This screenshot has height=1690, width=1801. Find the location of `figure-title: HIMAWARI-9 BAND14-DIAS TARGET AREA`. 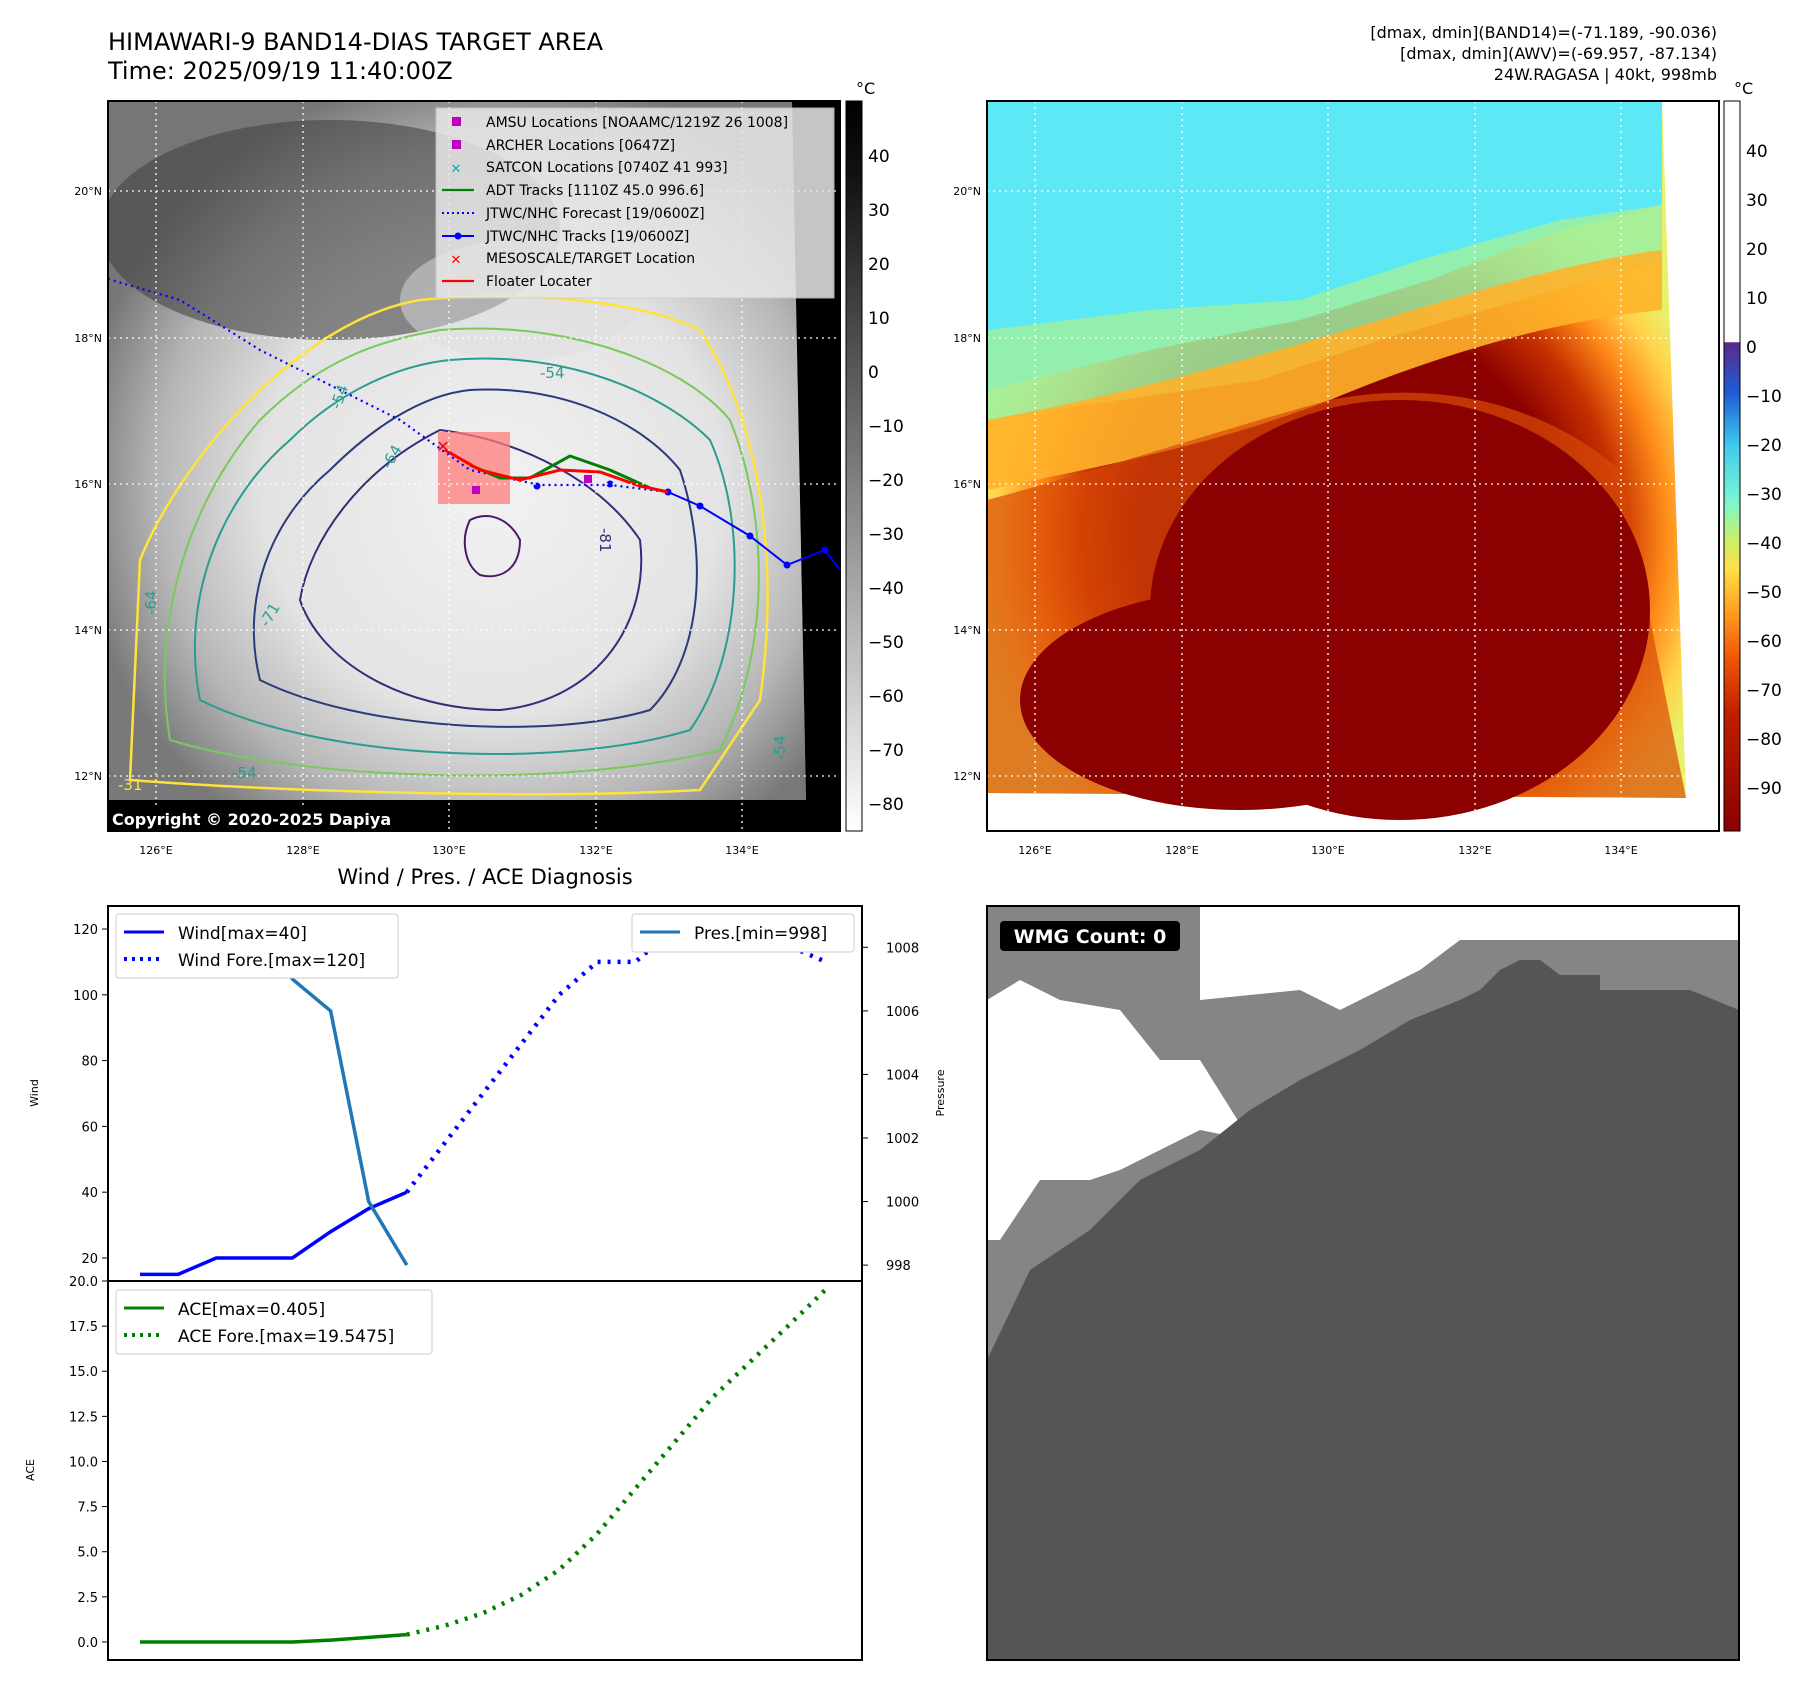

figure-title: HIMAWARI-9 BAND14-DIAS TARGET AREA is located at coordinates (356, 42).